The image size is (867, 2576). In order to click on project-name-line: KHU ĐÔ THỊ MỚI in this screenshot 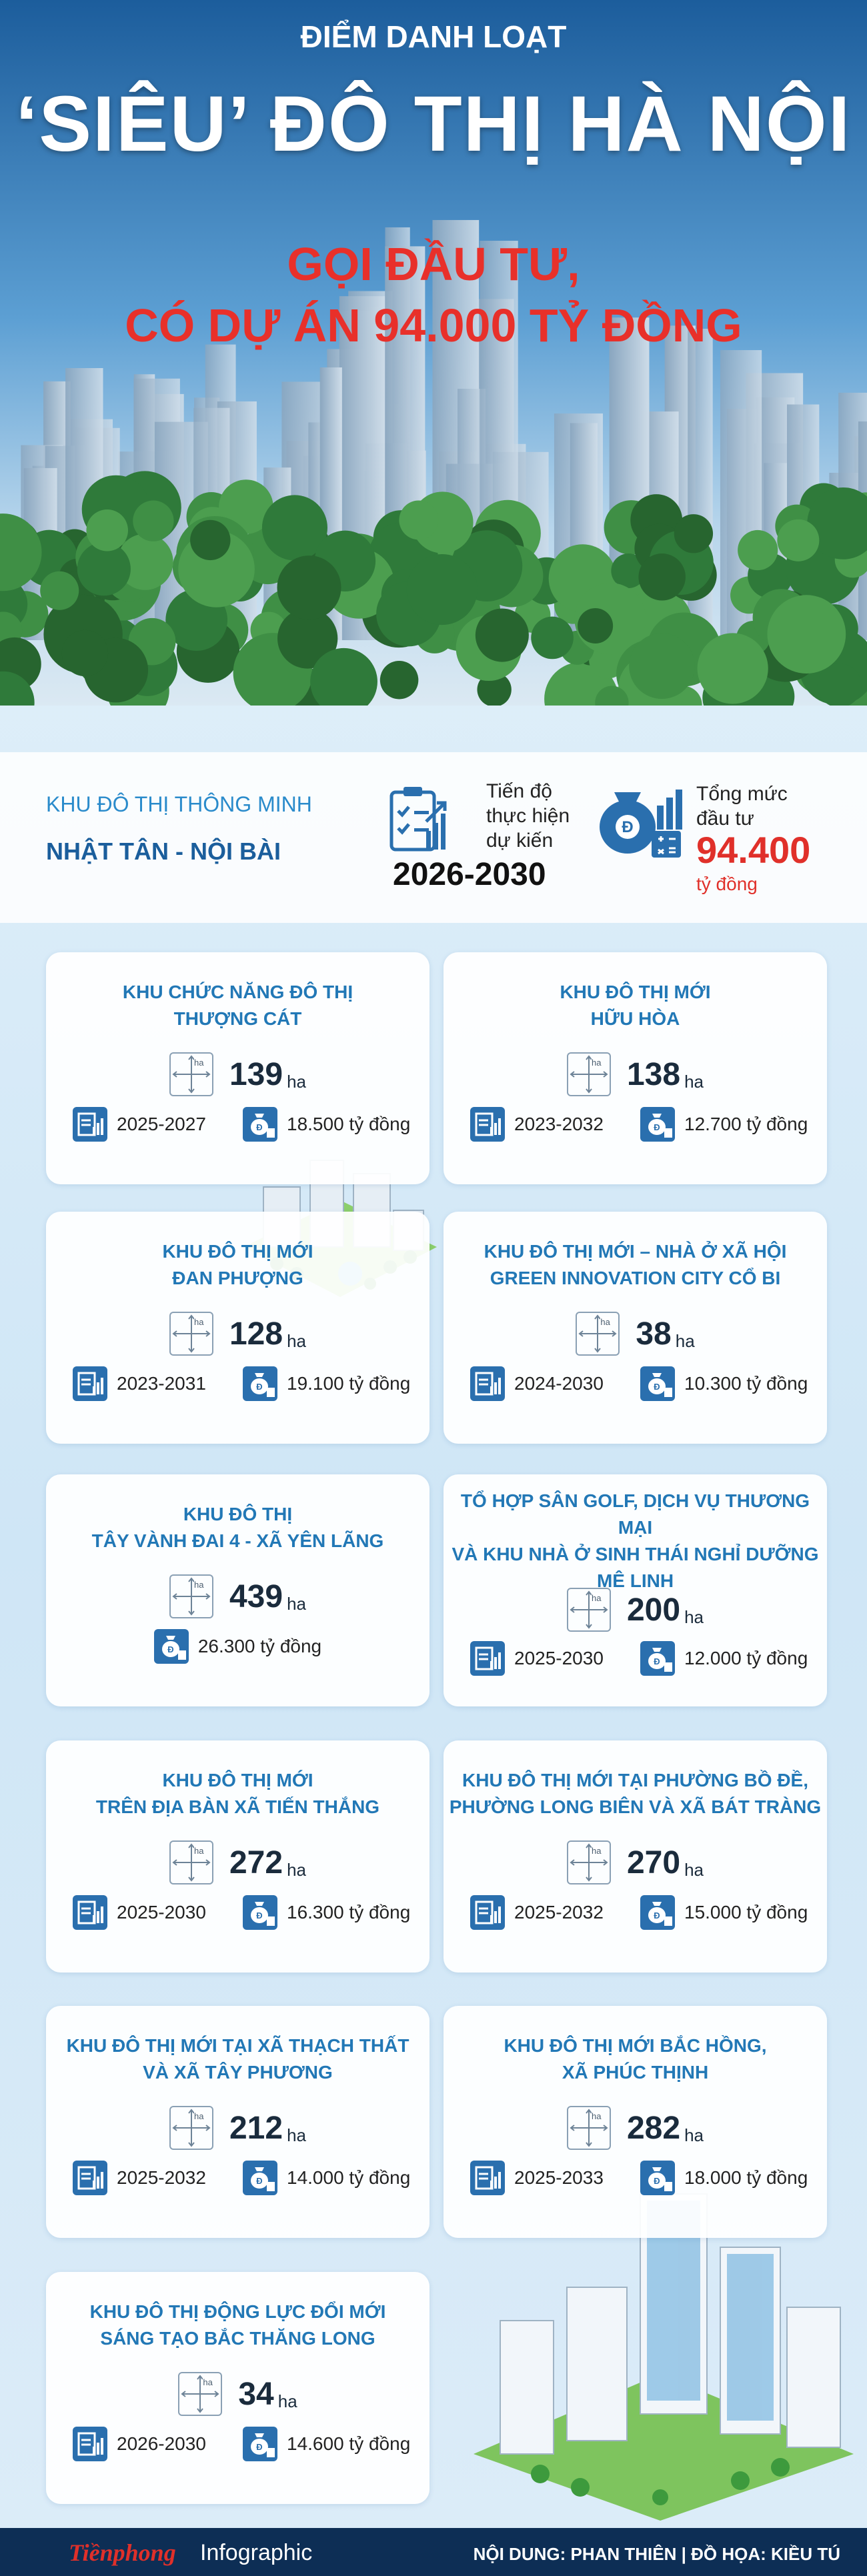, I will do `click(635, 992)`.